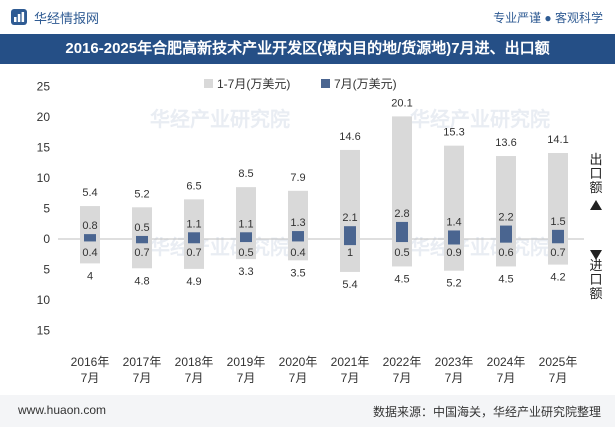 The image size is (615, 427). I want to click on label-import-cumulative: 4.2, so click(557, 278).